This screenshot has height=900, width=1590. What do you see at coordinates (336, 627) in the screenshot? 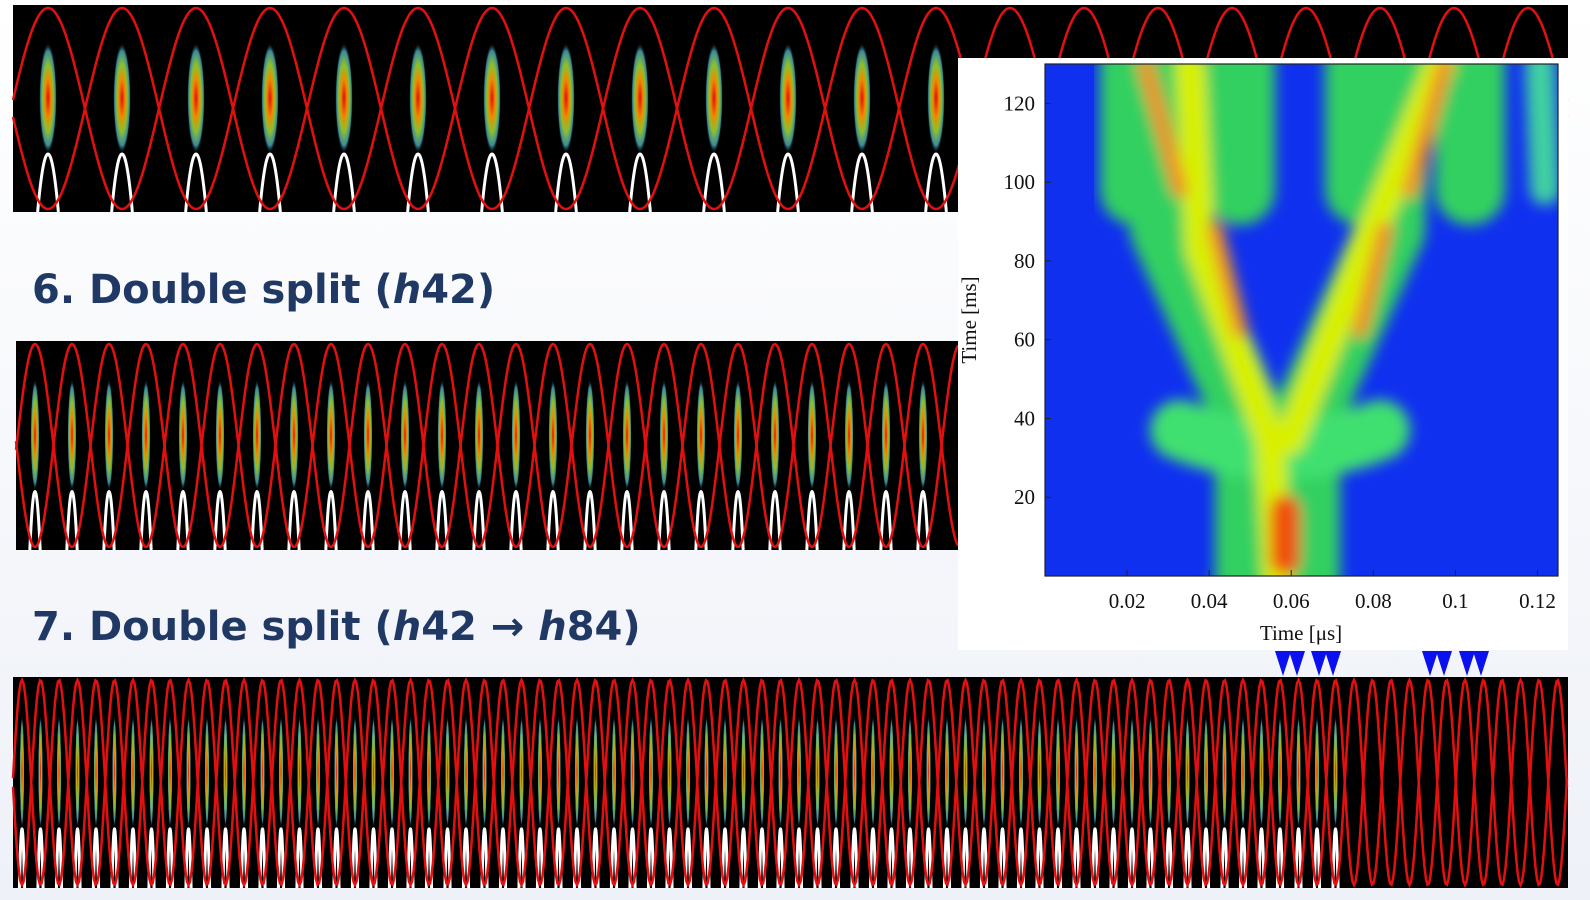
I see `heading: 7. Double split (h42 → h84)` at bounding box center [336, 627].